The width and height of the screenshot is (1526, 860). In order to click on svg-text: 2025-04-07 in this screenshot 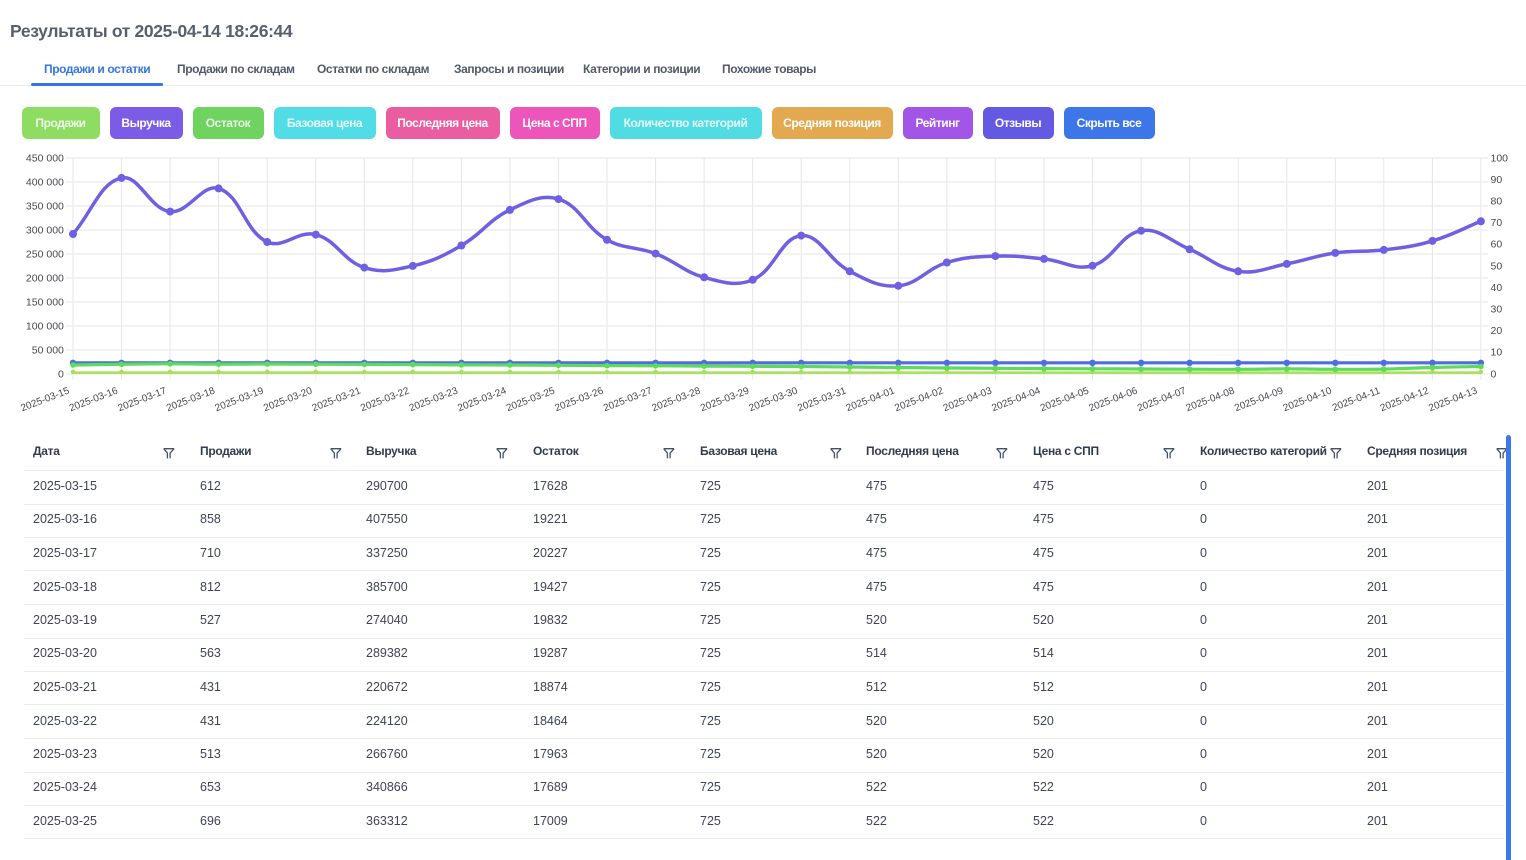, I will do `click(1162, 399)`.